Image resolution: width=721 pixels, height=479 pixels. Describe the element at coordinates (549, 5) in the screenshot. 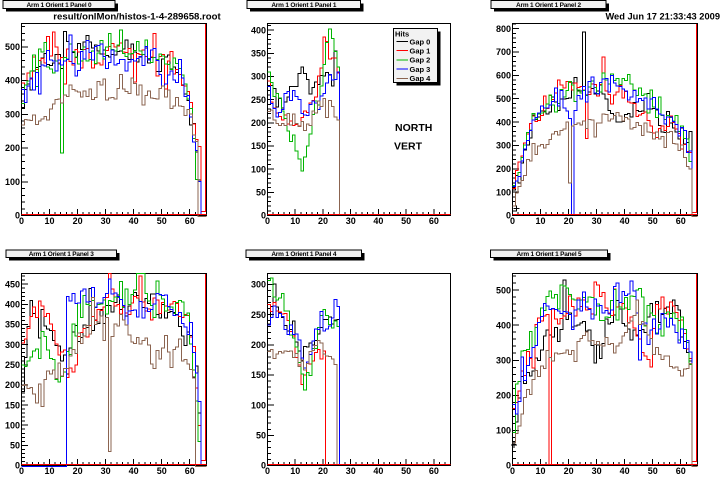

I see `svg-text: Arm 1 Orient 1 Panel 2` at that location.